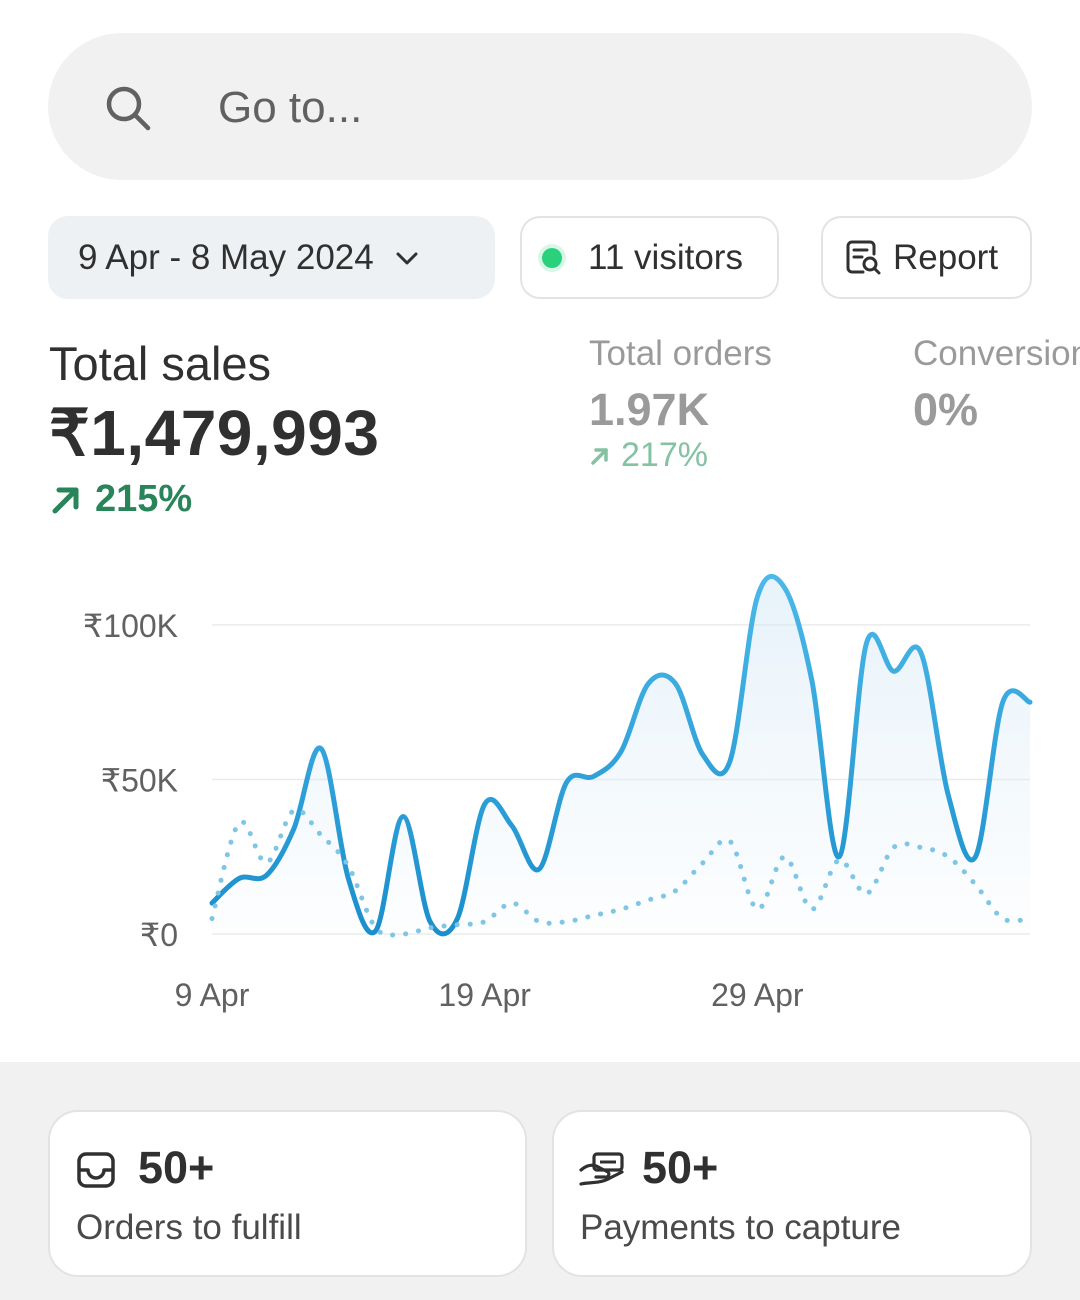 This screenshot has height=1300, width=1080. What do you see at coordinates (407, 258) in the screenshot?
I see `chevron-down-icon` at bounding box center [407, 258].